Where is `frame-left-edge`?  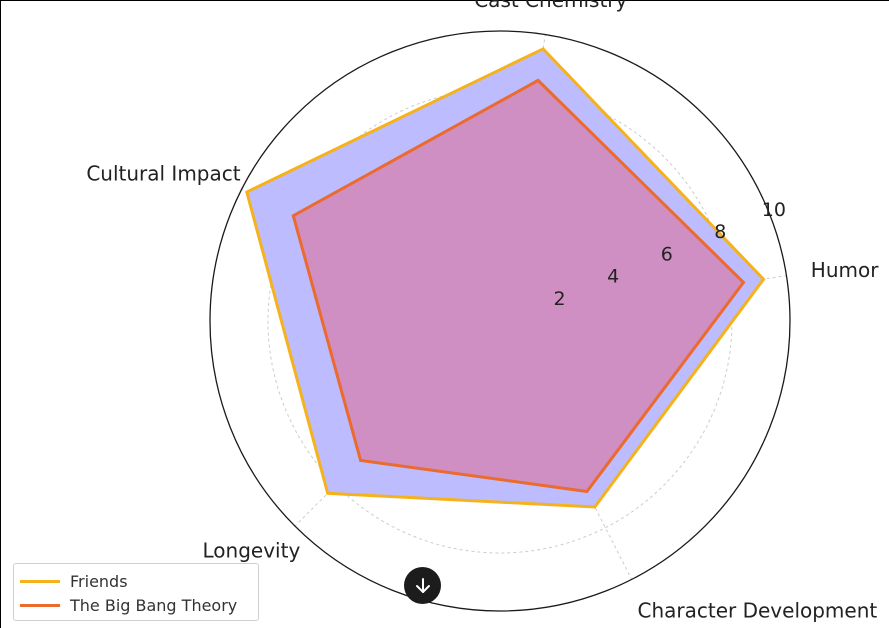 frame-left-edge is located at coordinates (0, 314).